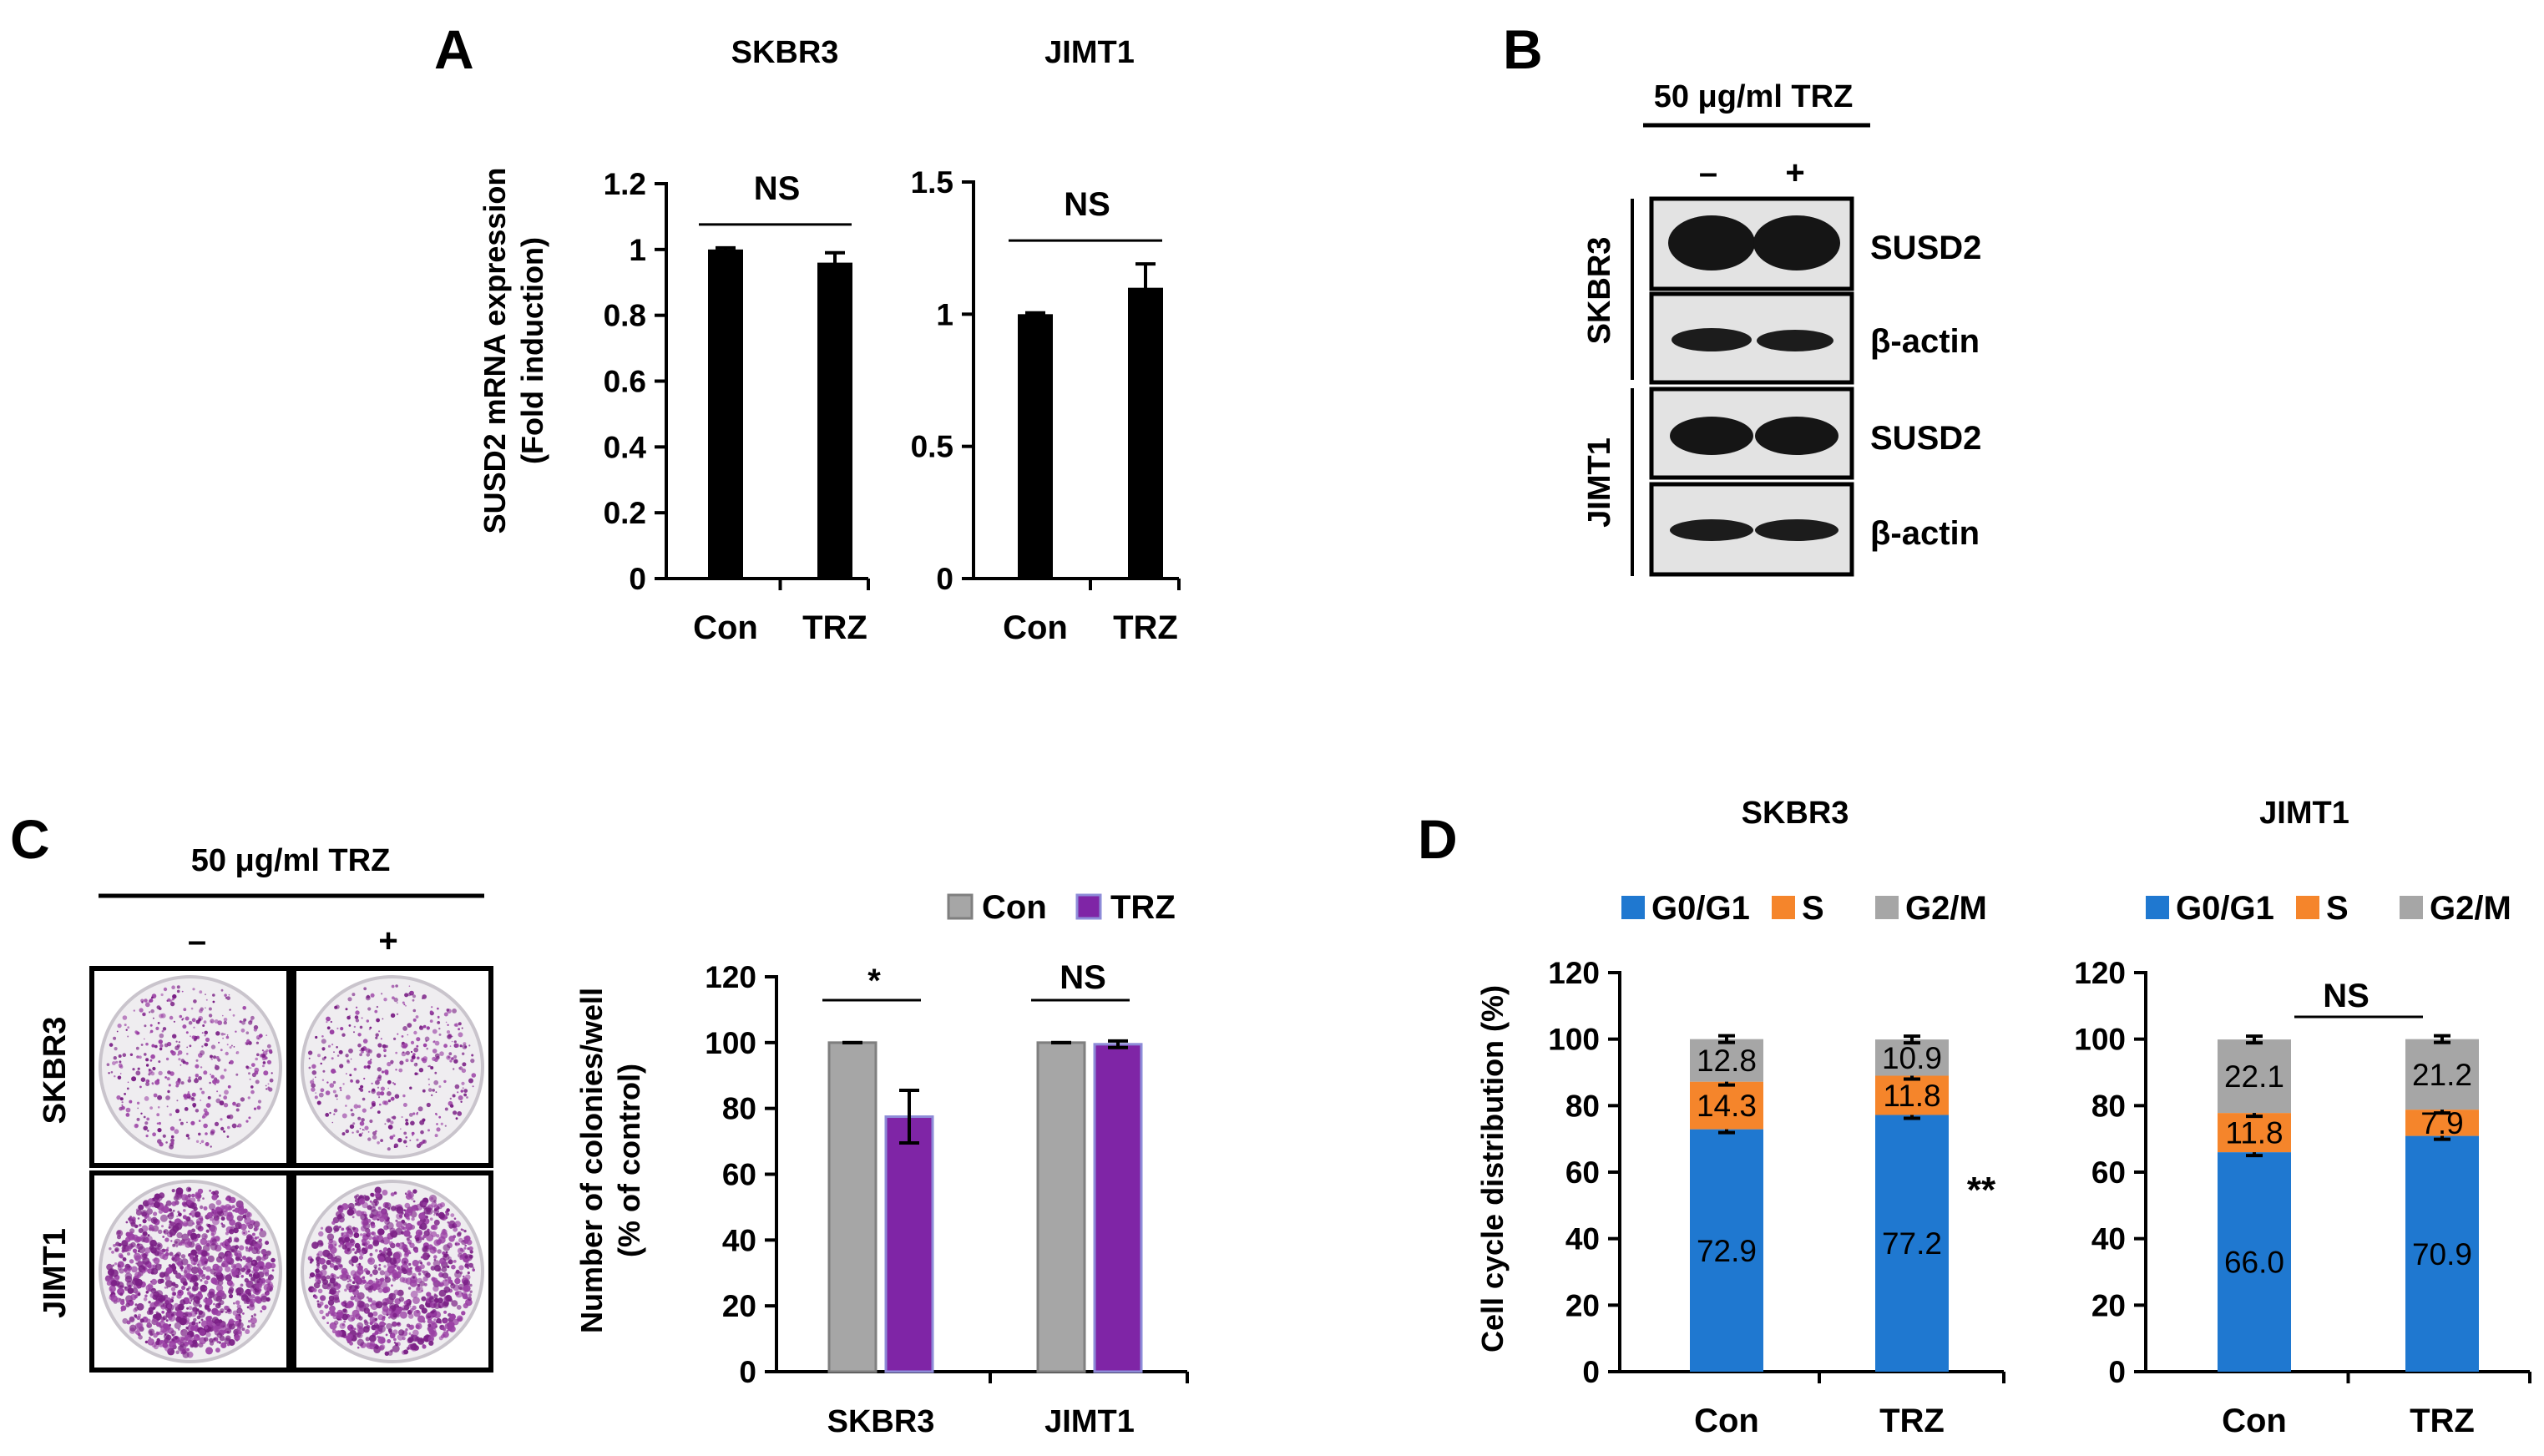 Image resolution: width=2544 pixels, height=1456 pixels. What do you see at coordinates (1726, 1250) in the screenshot?
I see `chart-d1-segment-g0-g1-con` at bounding box center [1726, 1250].